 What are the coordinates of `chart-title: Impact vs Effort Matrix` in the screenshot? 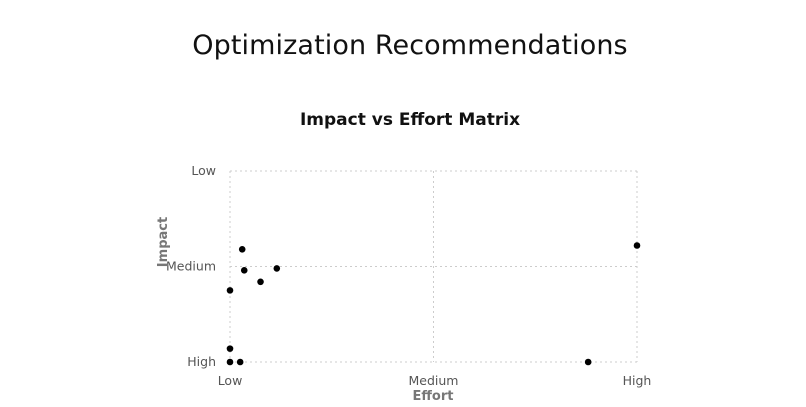 It's located at (410, 120).